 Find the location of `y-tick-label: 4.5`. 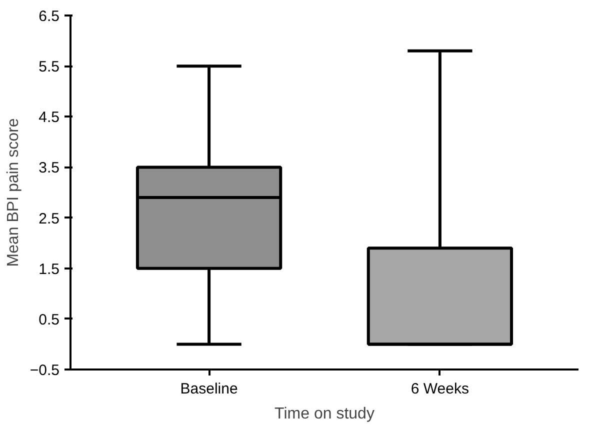

y-tick-label: 4.5 is located at coordinates (49, 117).